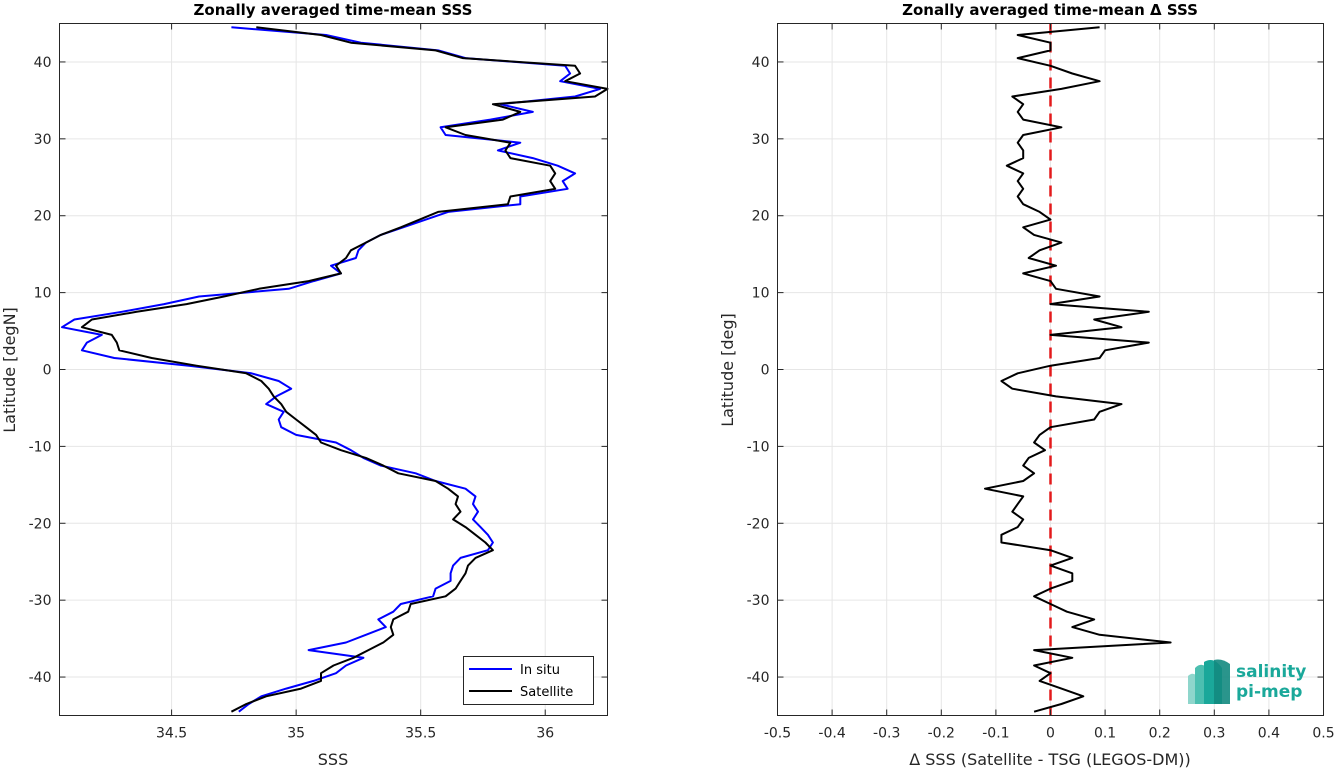  I want to click on salinity-pi-mep-logo: salinity pi-mep, so click(1247, 681).